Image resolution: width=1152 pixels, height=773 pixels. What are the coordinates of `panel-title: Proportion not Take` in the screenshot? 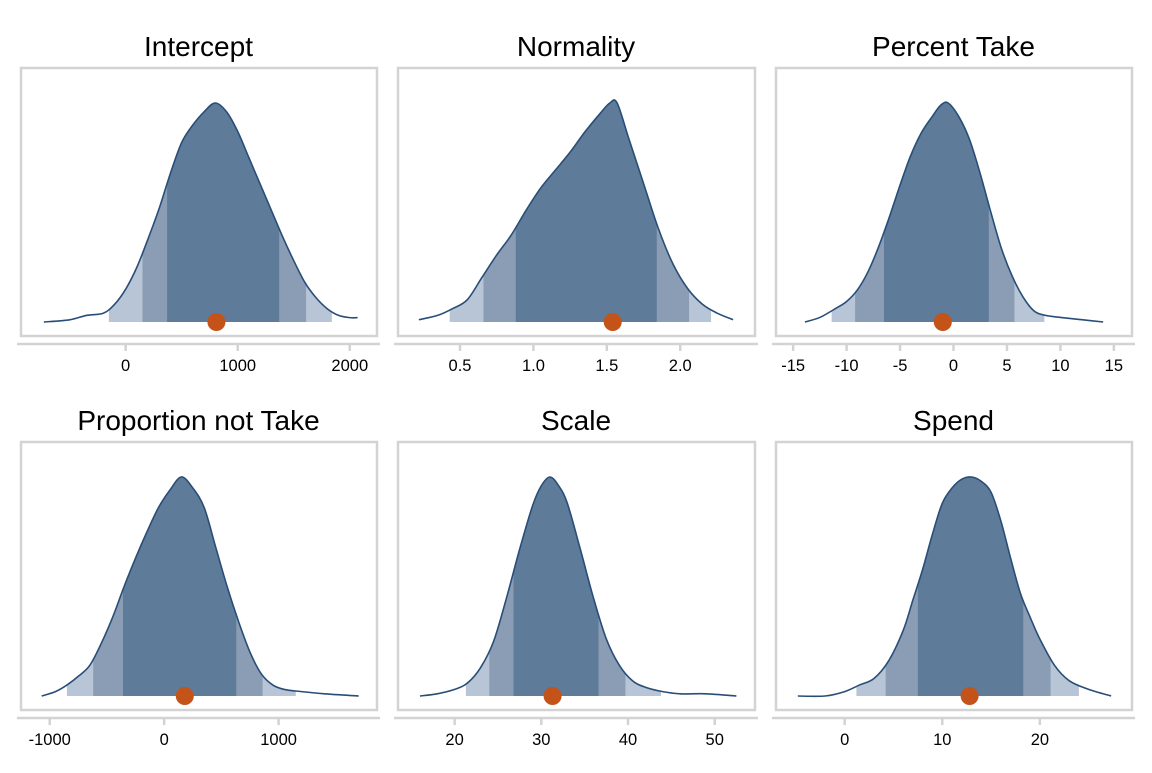 It's located at (198, 420).